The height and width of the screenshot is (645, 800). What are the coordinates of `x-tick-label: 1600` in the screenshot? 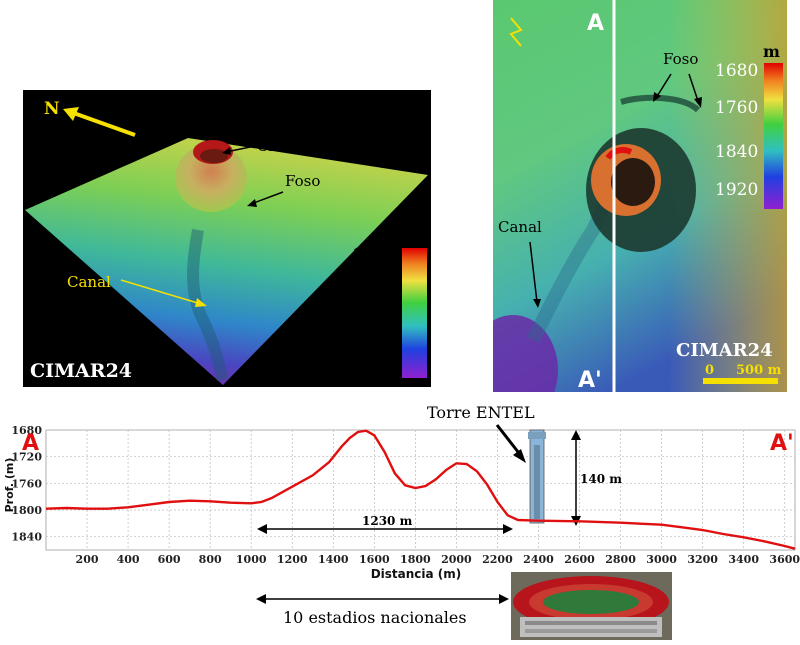 It's located at (374, 559).